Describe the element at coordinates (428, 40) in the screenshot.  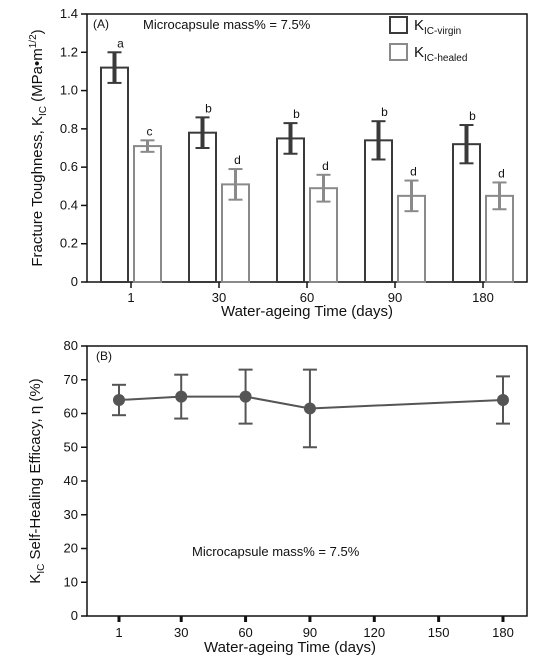
I see `panel-a-legend: KIC-virgin KIC-healed` at that location.